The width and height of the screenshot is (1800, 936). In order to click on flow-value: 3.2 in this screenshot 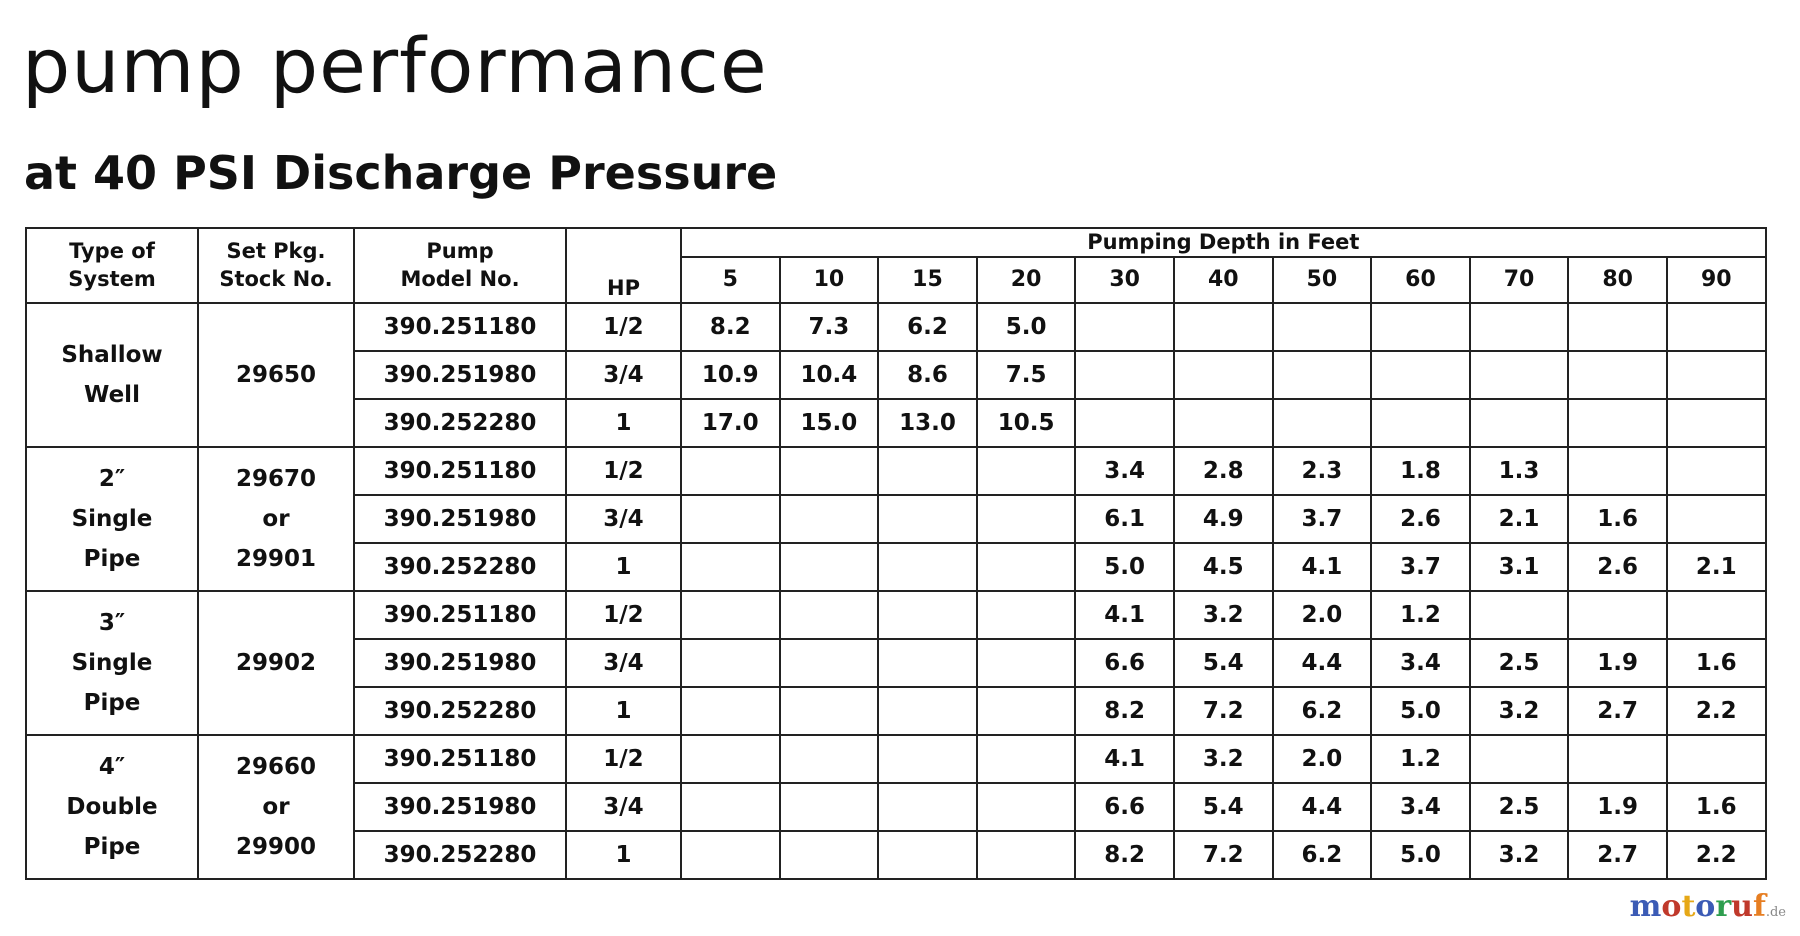, I will do `click(1519, 711)`.